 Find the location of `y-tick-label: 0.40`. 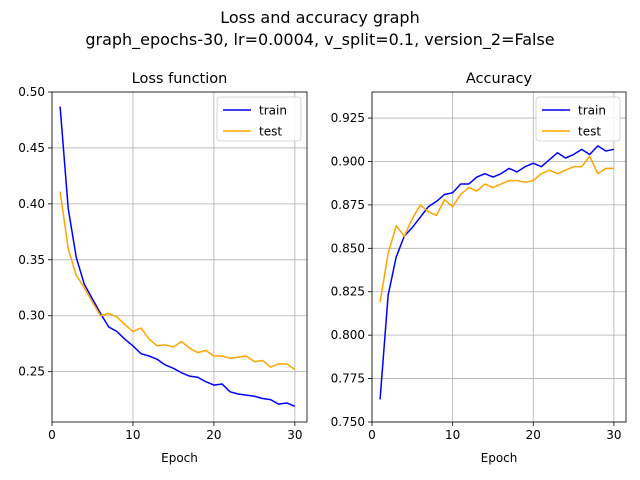

y-tick-label: 0.40 is located at coordinates (31, 204).